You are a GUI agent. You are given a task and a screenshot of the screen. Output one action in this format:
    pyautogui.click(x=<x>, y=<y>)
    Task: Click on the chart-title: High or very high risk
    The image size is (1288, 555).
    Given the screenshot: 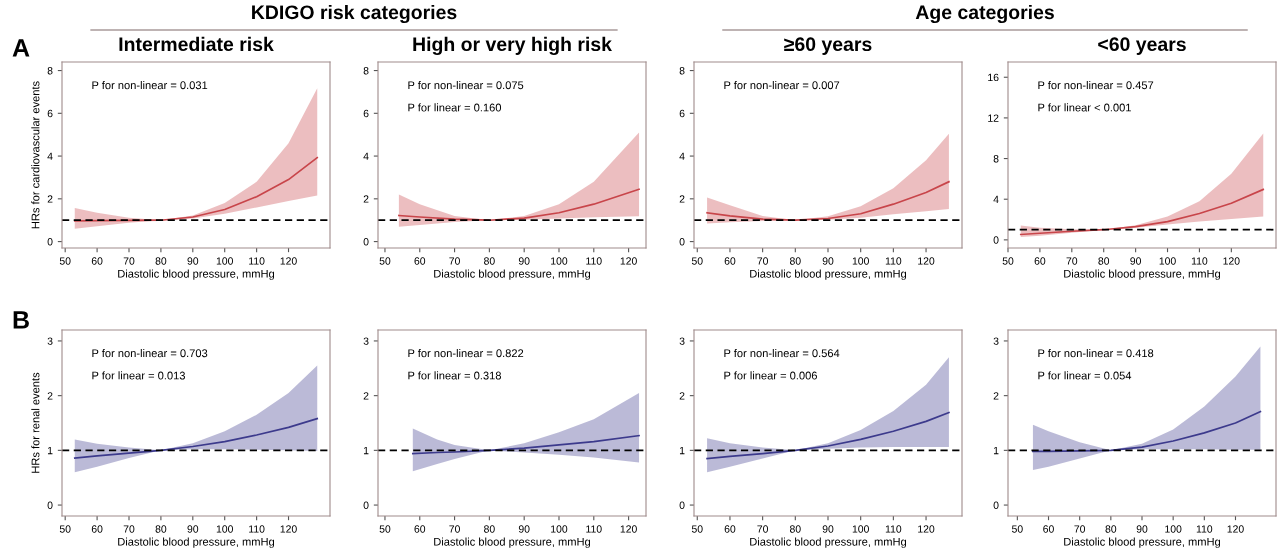 What is the action you would take?
    pyautogui.click(x=512, y=46)
    